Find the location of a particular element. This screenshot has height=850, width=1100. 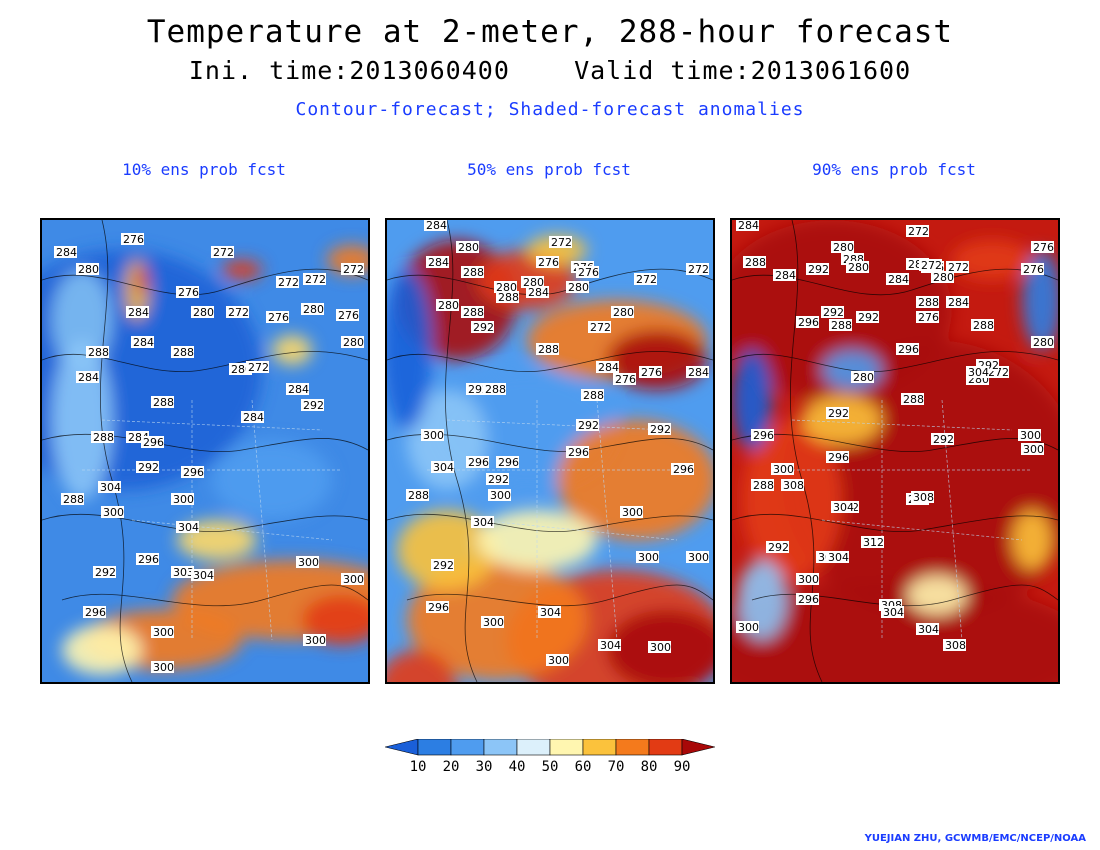

contour-label: 303 is located at coordinates (183, 572).